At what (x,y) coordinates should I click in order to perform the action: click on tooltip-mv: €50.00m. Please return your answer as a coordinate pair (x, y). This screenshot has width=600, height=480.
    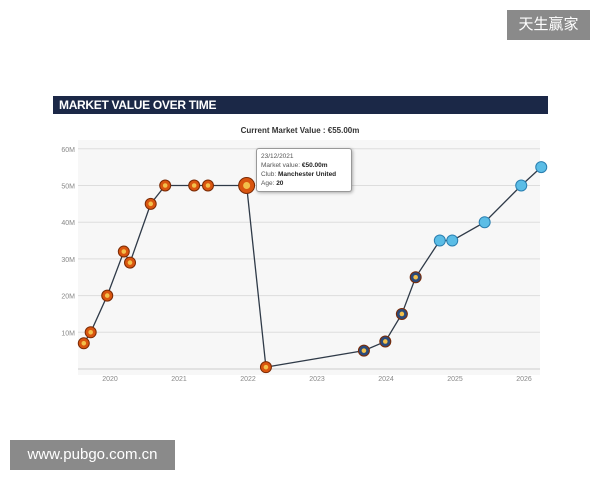
    Looking at the image, I should click on (314, 165).